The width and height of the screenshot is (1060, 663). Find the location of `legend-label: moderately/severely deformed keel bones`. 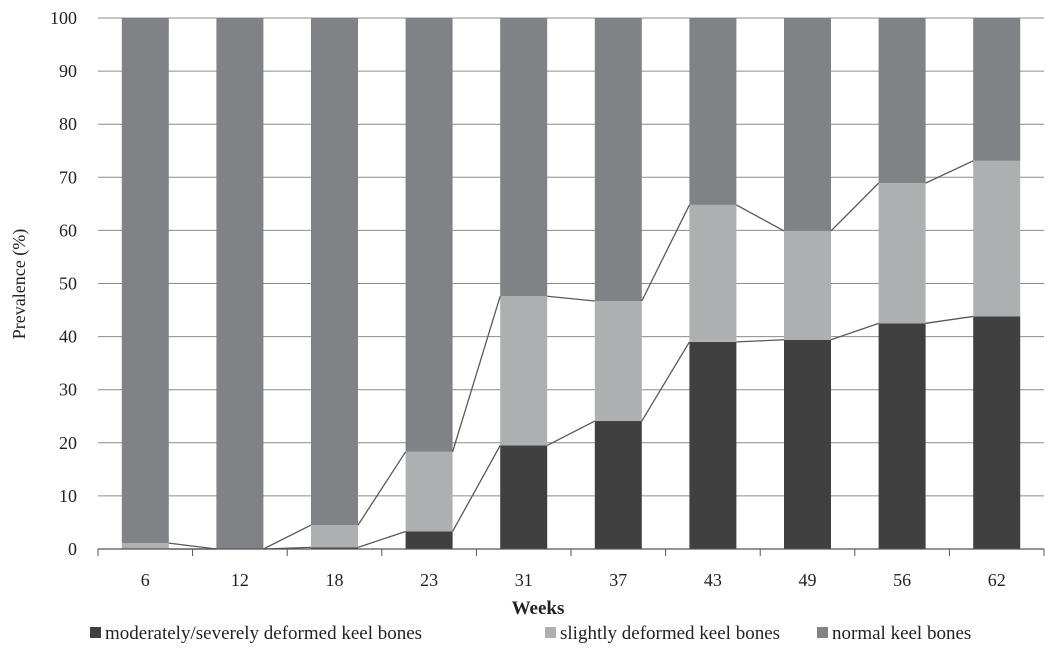

legend-label: moderately/severely deformed keel bones is located at coordinates (263, 633).